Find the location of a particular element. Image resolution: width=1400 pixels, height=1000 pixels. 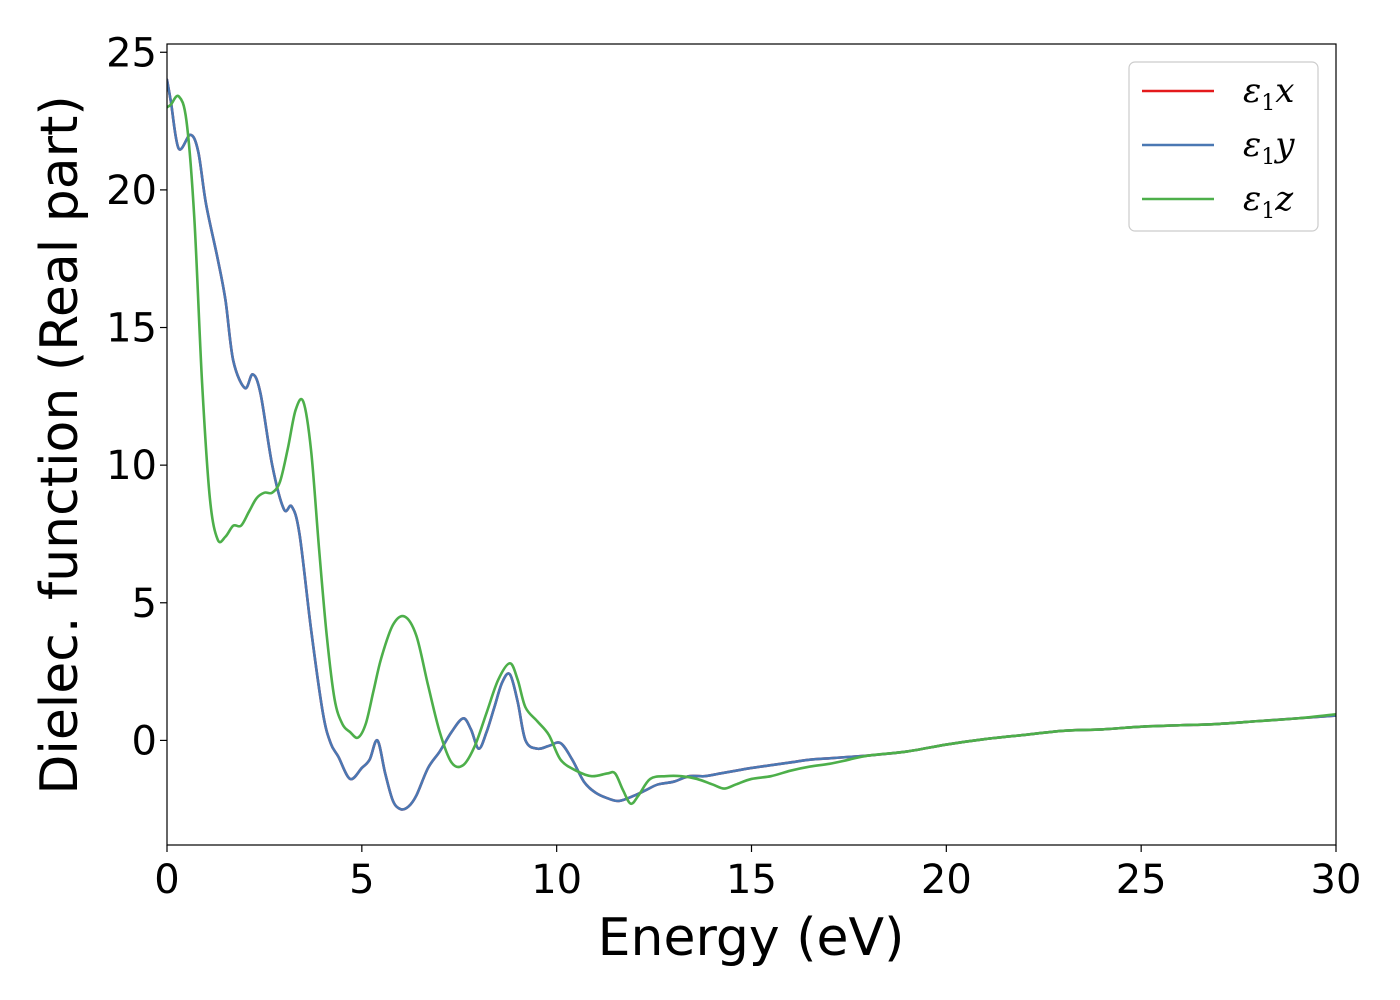

x-tick-label: 15 is located at coordinates (751, 880).